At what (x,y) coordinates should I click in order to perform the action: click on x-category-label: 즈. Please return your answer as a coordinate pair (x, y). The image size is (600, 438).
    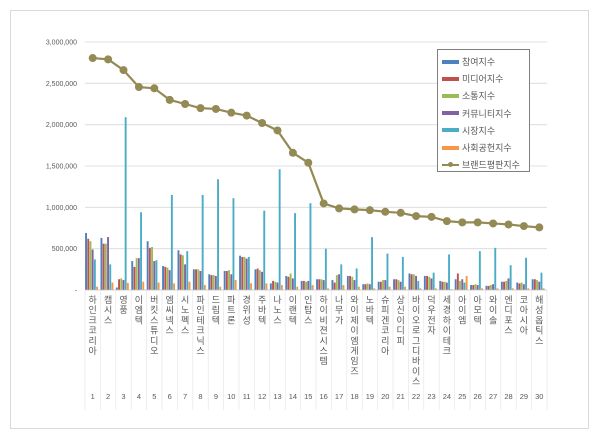
    Looking at the image, I should click on (354, 372).